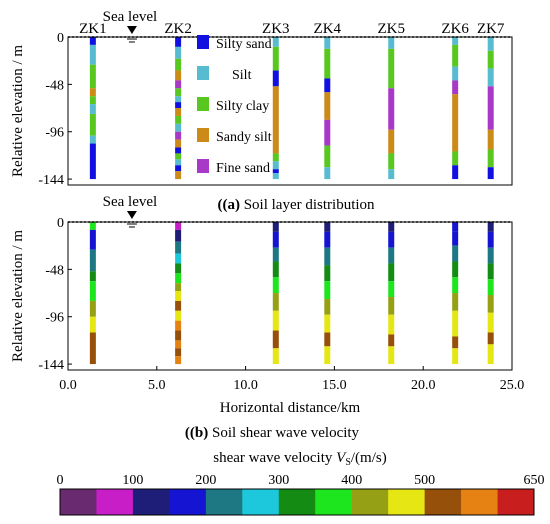  Describe the element at coordinates (491, 29) in the screenshot. I see `borehole-label-zk7: ZK7` at that location.